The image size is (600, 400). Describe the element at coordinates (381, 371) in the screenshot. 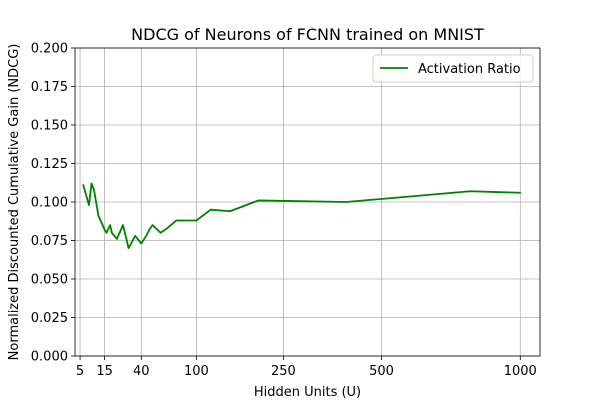

I see `x-tick-label: 500` at that location.